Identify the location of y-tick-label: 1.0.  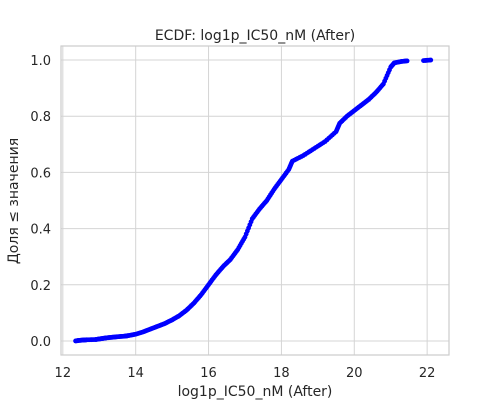
(40, 61).